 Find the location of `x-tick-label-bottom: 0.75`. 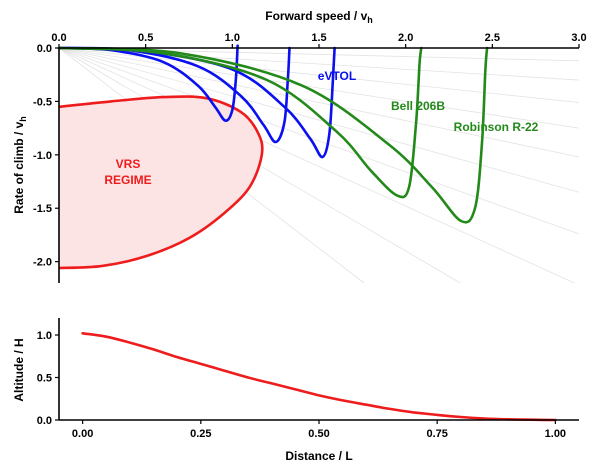

x-tick-label-bottom: 0.75 is located at coordinates (436, 434).